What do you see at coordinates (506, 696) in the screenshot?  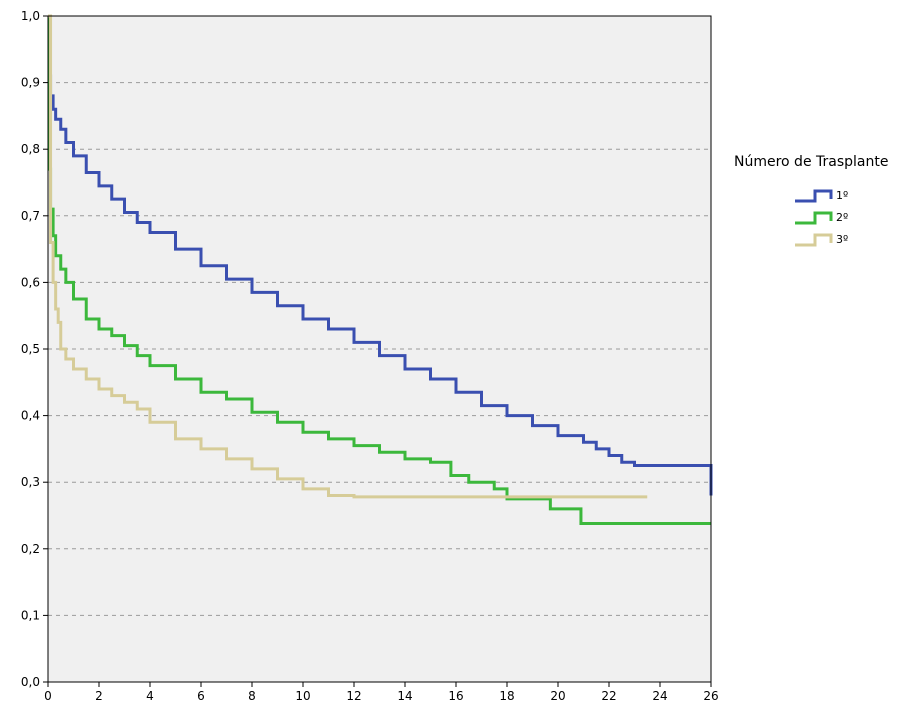 I see `x-tick-label: 18` at bounding box center [506, 696].